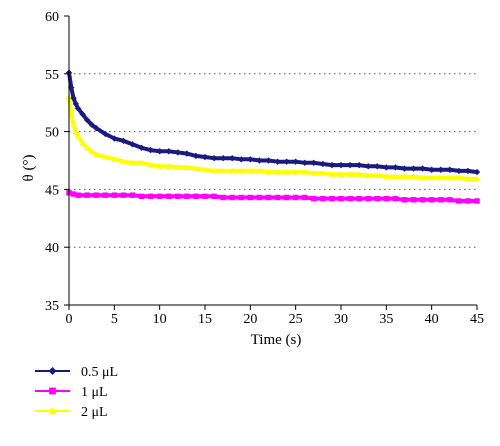 The image size is (500, 446). I want to click on y-axis-label: θ (°), so click(29, 168).